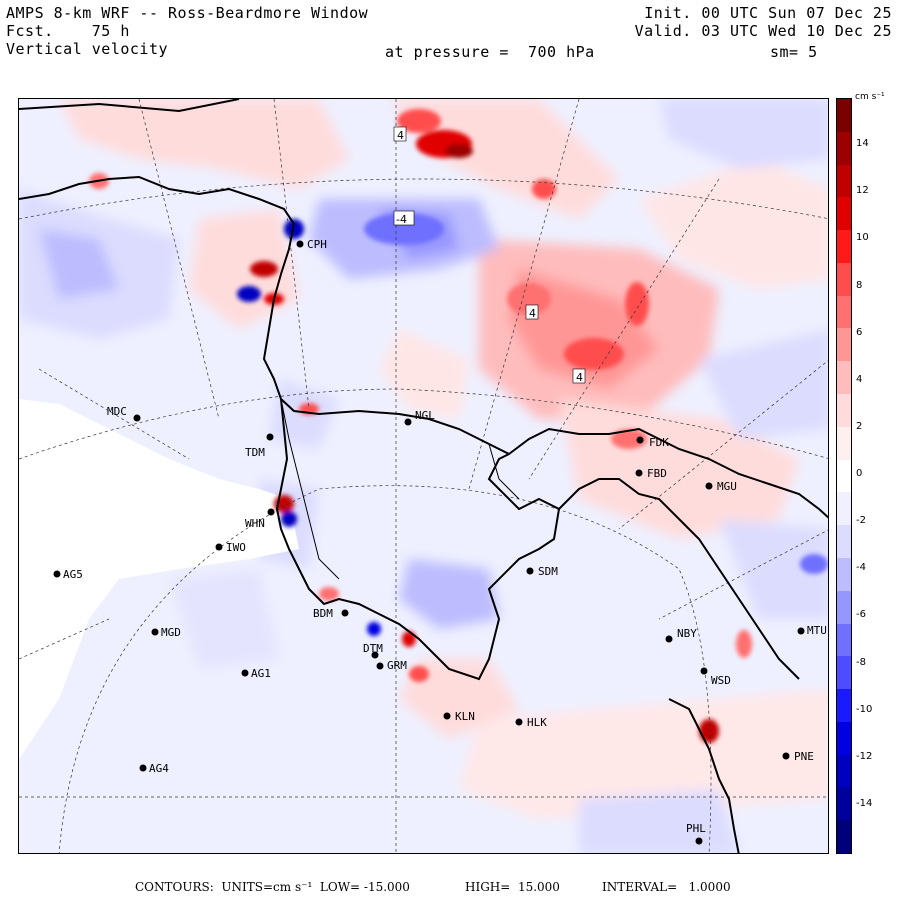 Image resolution: width=900 pixels, height=900 pixels. I want to click on station-label: NGL, so click(425, 415).